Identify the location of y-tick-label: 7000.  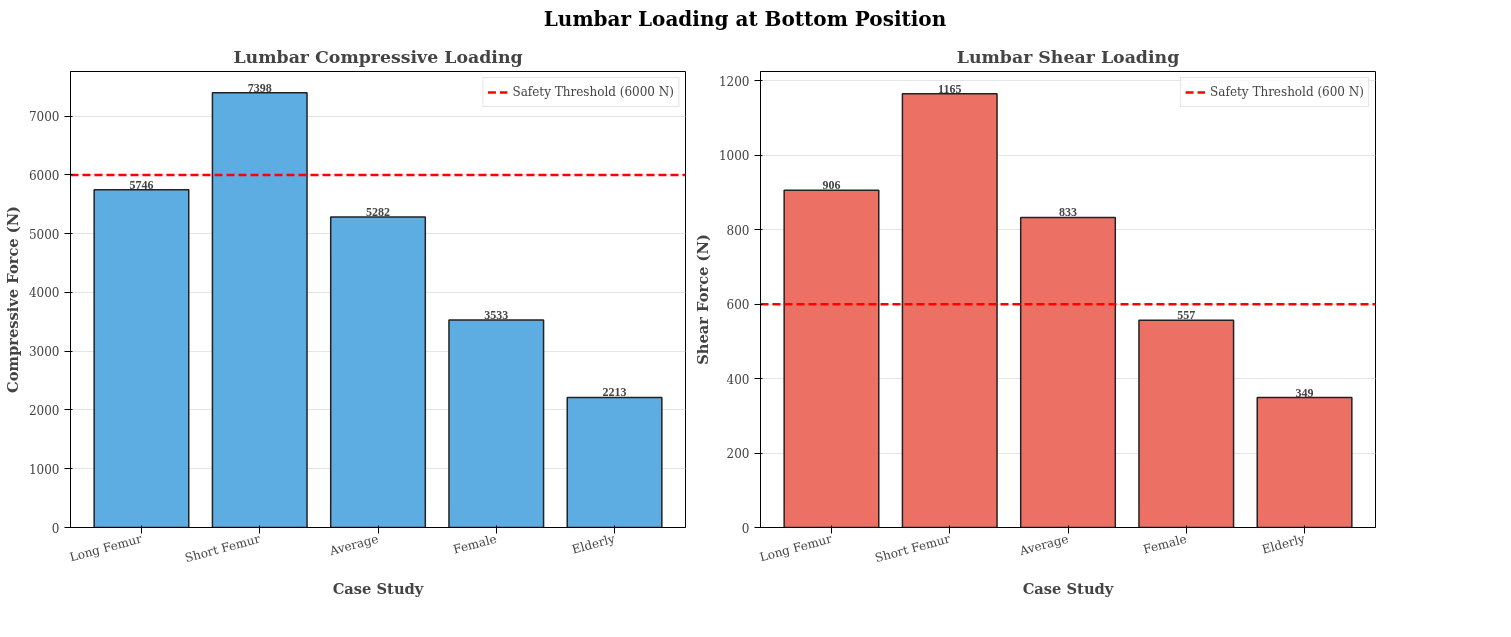
(44, 116).